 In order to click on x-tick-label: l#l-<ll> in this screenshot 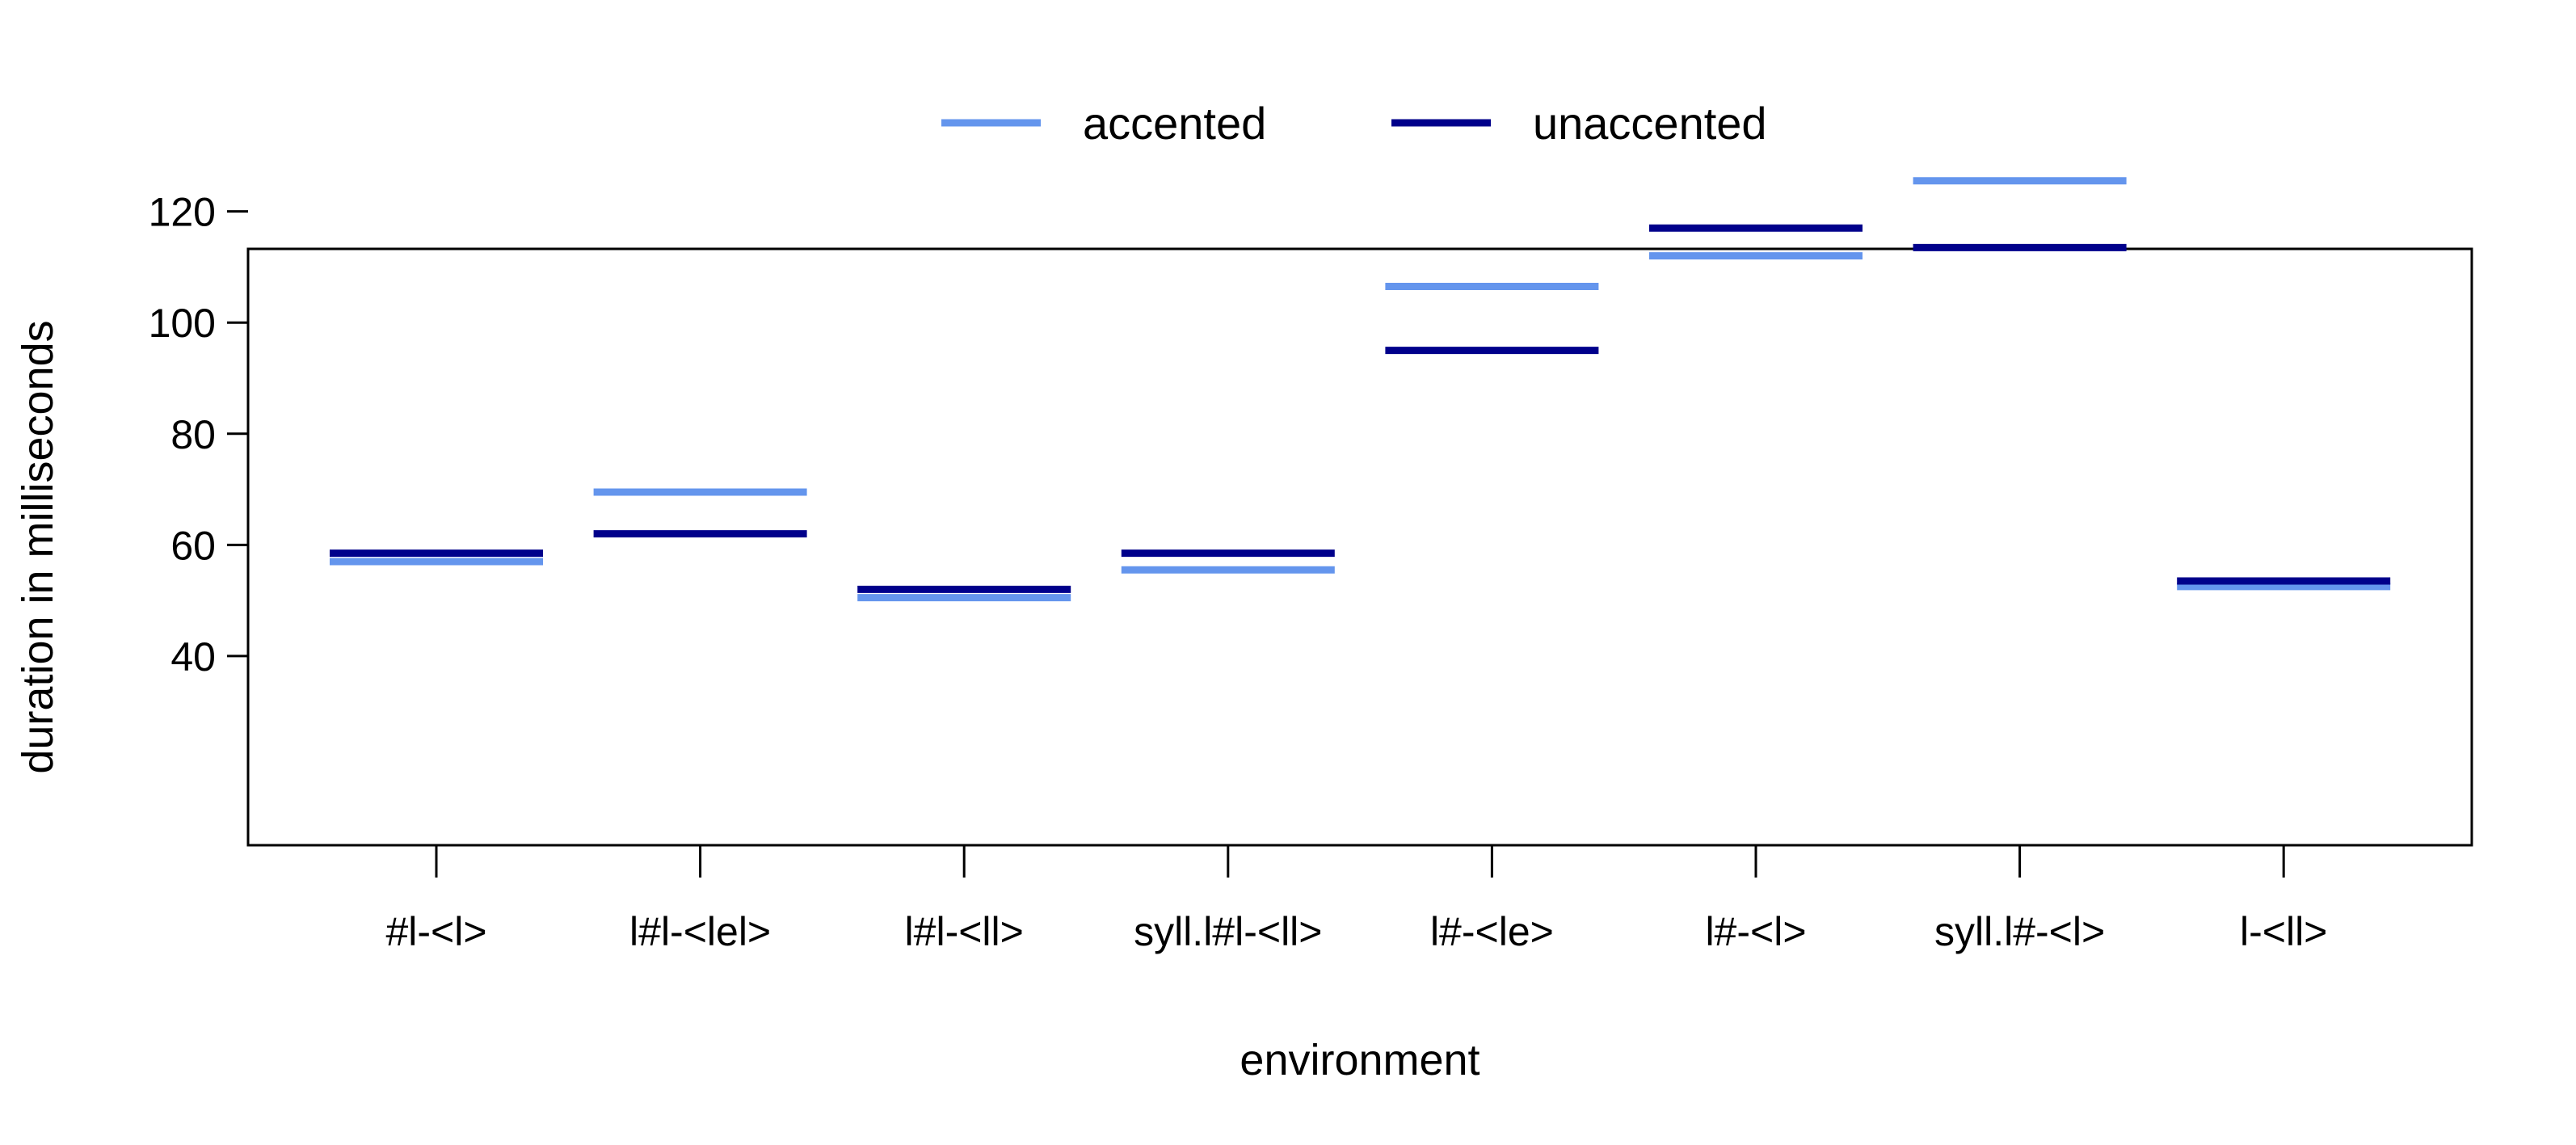, I will do `click(964, 932)`.